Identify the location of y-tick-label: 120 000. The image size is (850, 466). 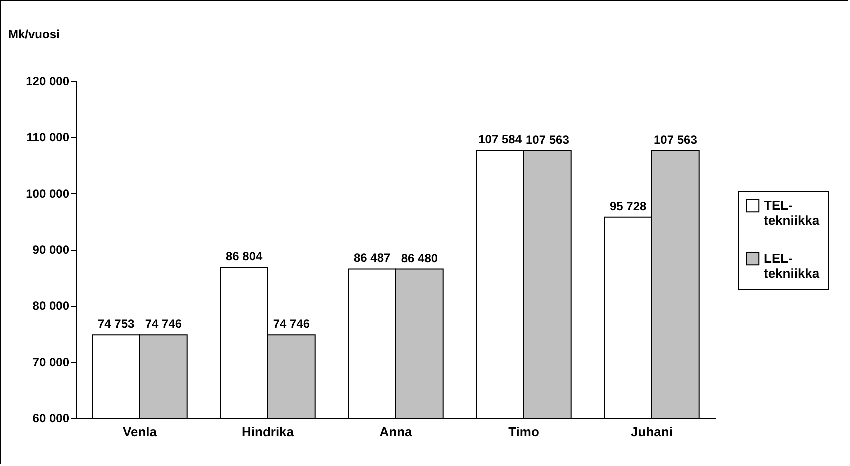
(48, 81).